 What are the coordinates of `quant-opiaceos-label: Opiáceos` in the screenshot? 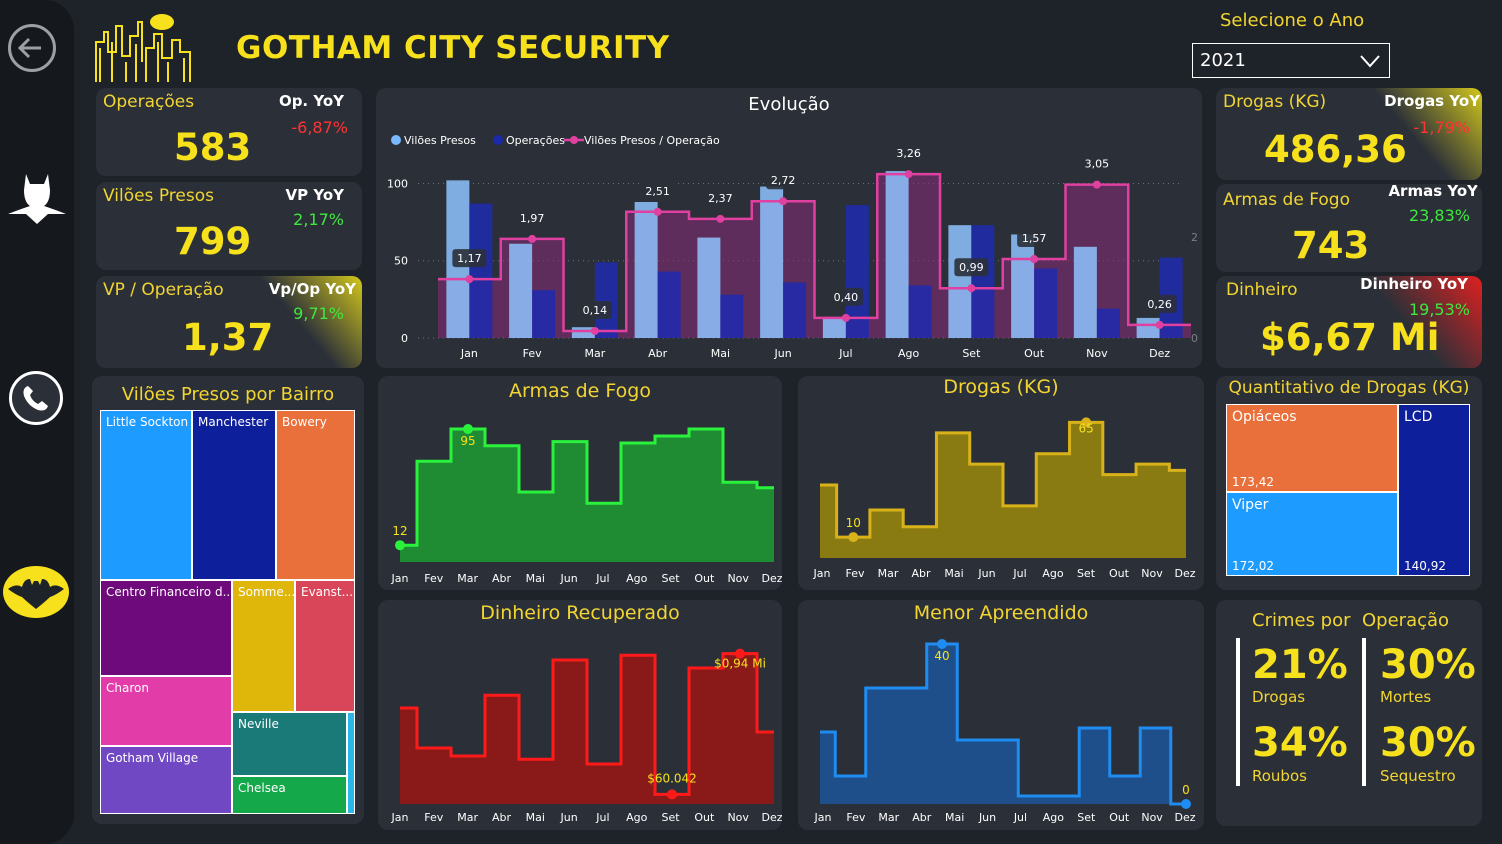 It's located at (1264, 417).